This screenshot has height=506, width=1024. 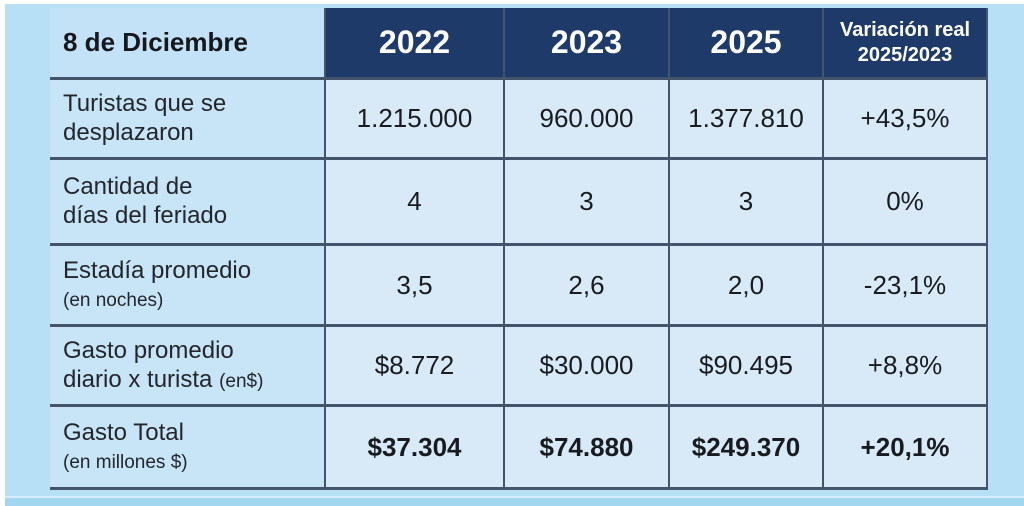 What do you see at coordinates (585, 120) in the screenshot?
I see `value-turistas-2023: 960.000` at bounding box center [585, 120].